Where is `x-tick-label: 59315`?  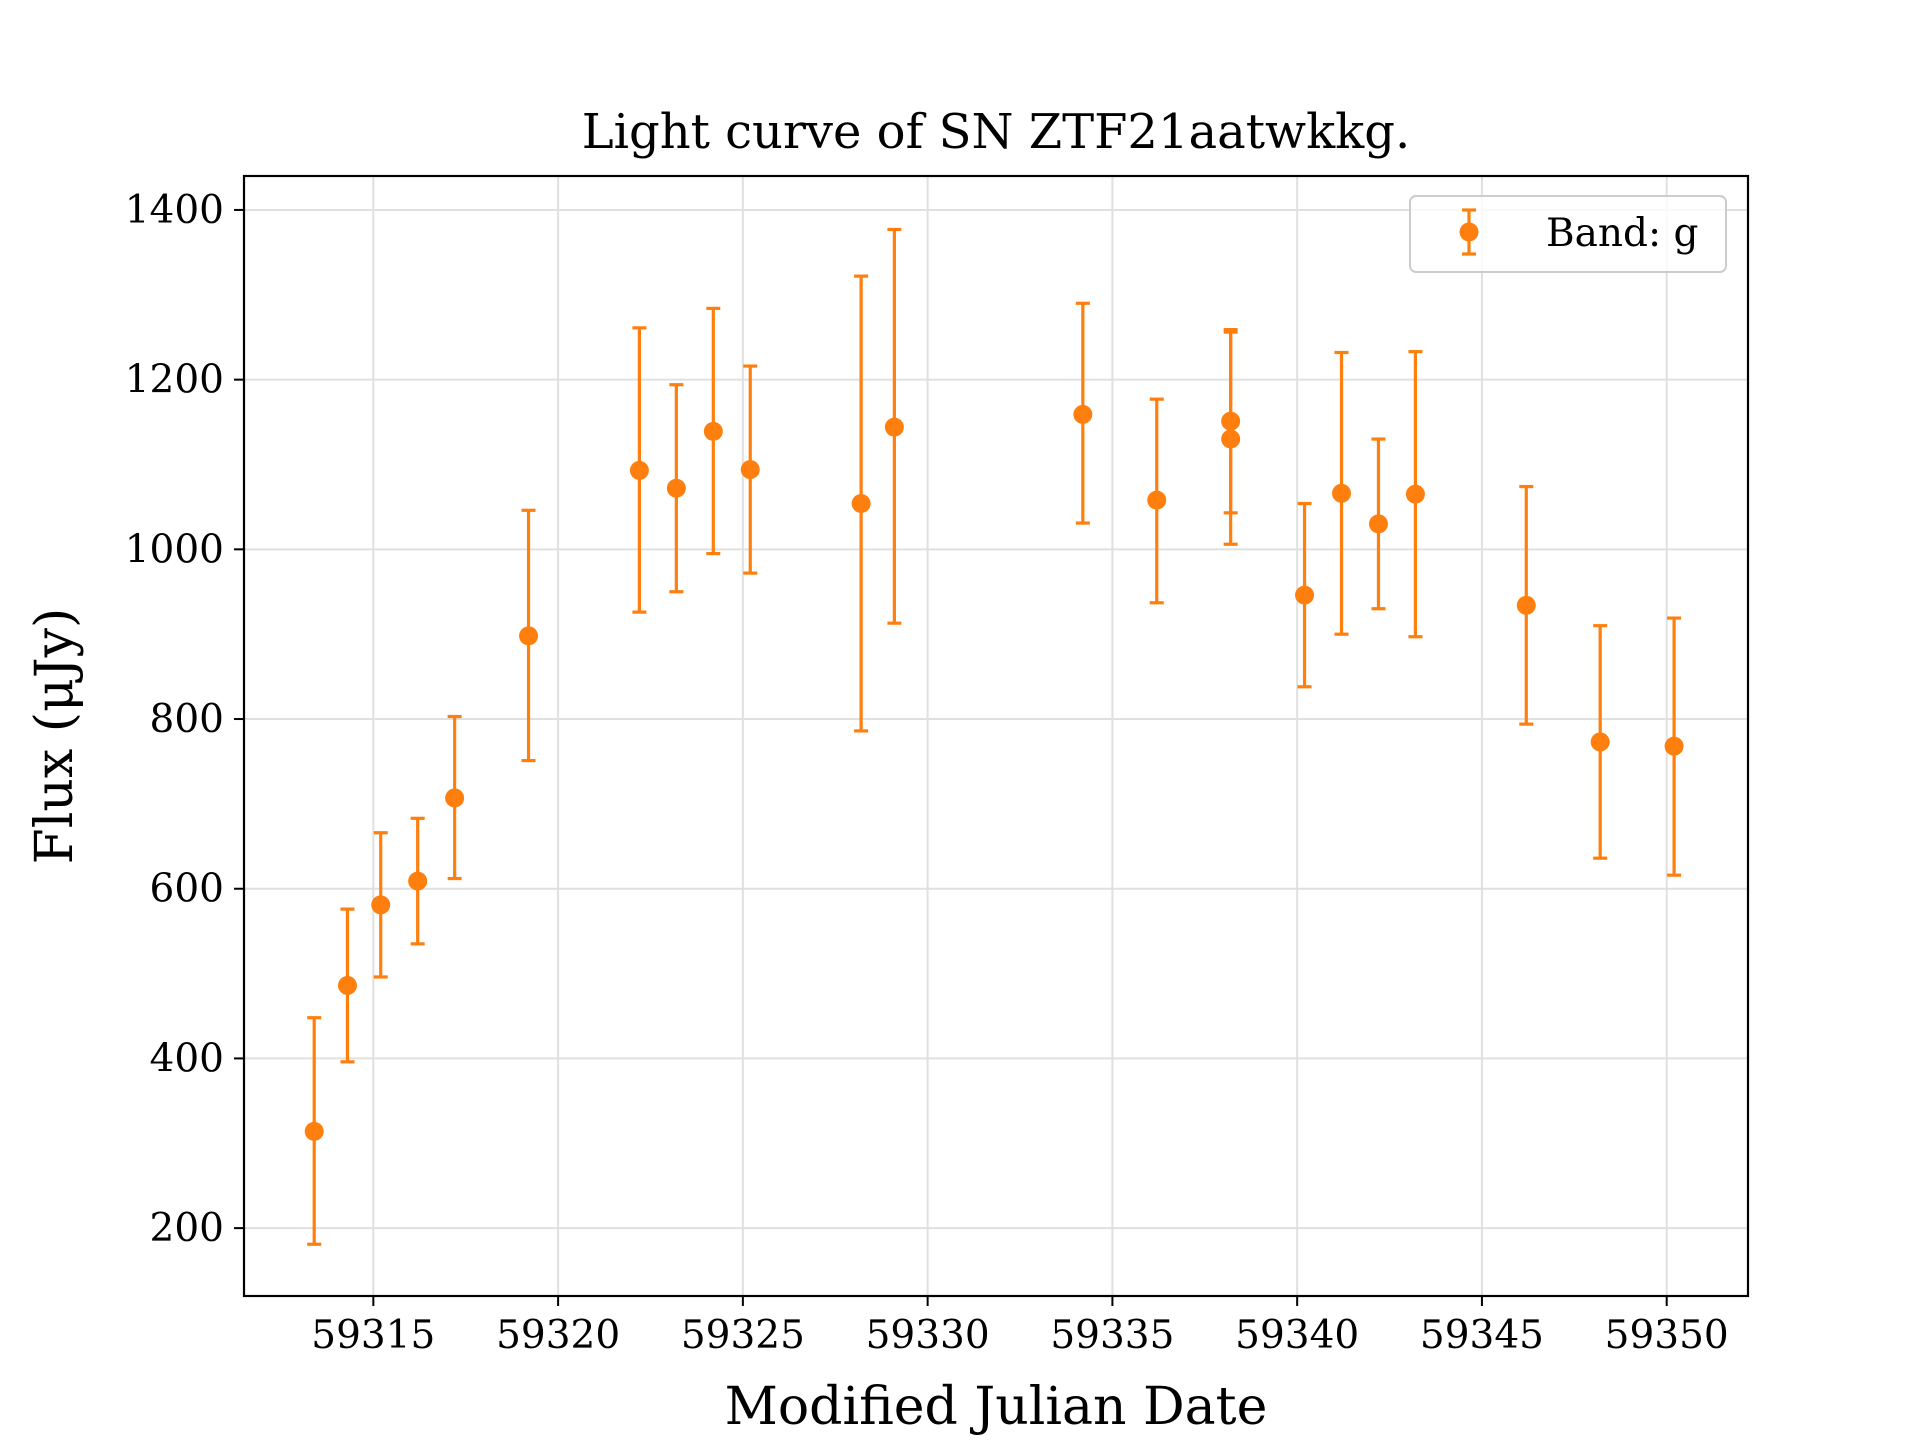 x-tick-label: 59315 is located at coordinates (373, 1335).